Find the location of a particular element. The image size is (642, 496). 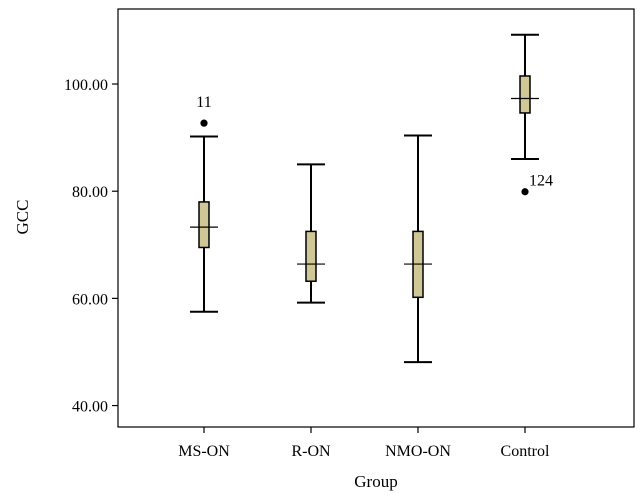

box-control is located at coordinates (525, 97).